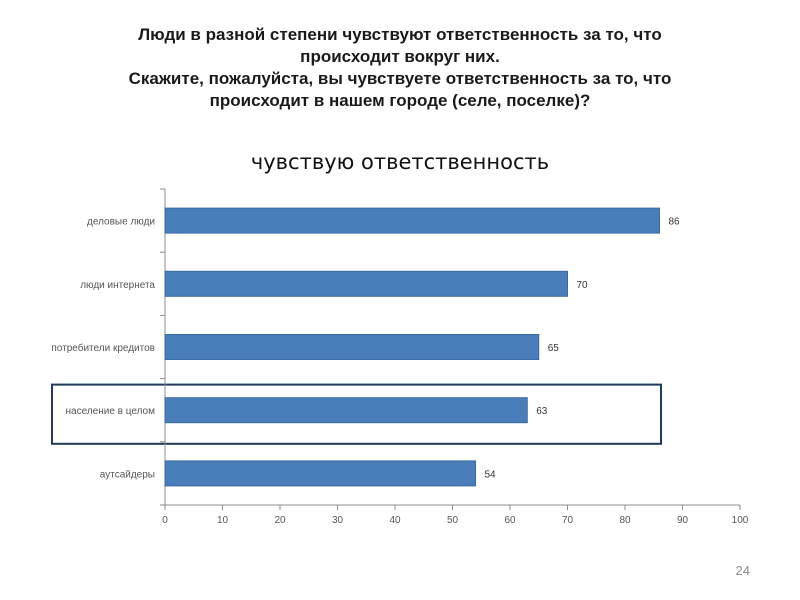 This screenshot has width=800, height=600. Describe the element at coordinates (400, 56) in the screenshot. I see `title-line-2: происходит вокруг них.` at that location.